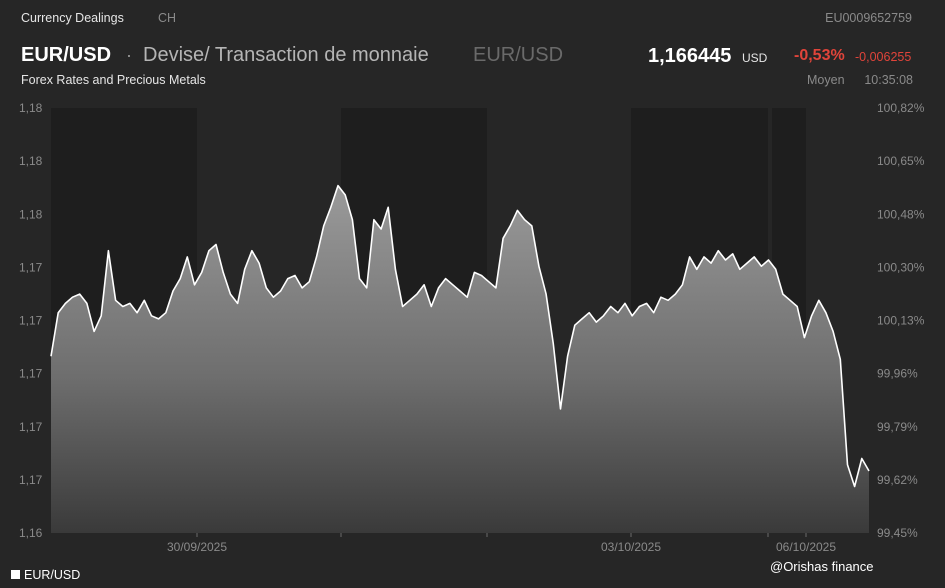 This screenshot has width=945, height=588. What do you see at coordinates (888, 80) in the screenshot?
I see `quote-time: 10:35:08` at bounding box center [888, 80].